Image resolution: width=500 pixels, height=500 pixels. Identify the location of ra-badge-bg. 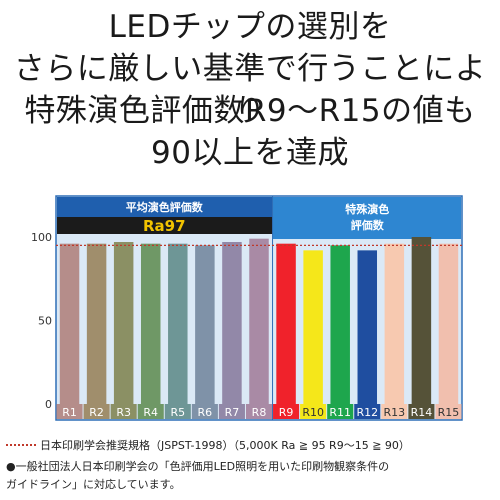
(165, 225).